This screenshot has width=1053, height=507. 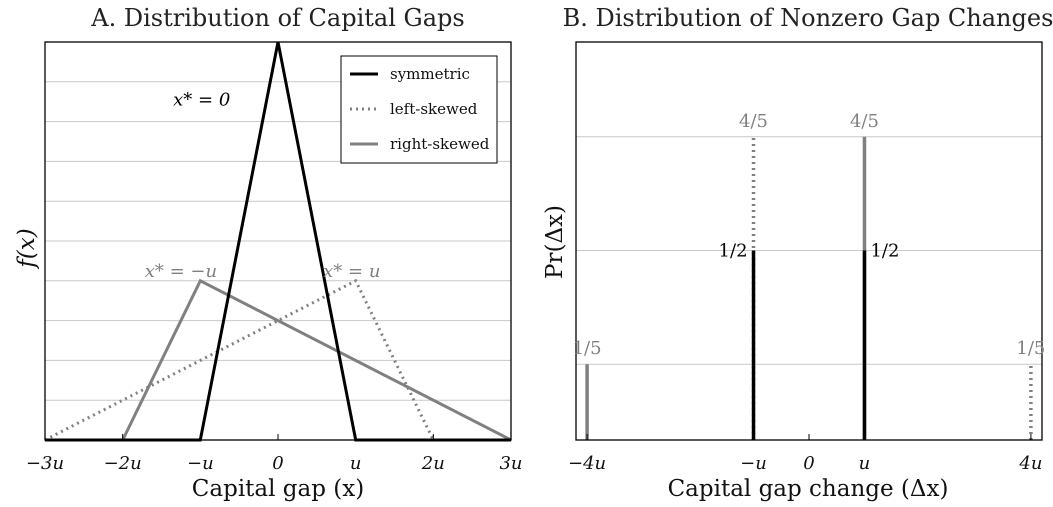 What do you see at coordinates (277, 463) in the screenshot?
I see `panel-a-tick-label: 0` at bounding box center [277, 463].